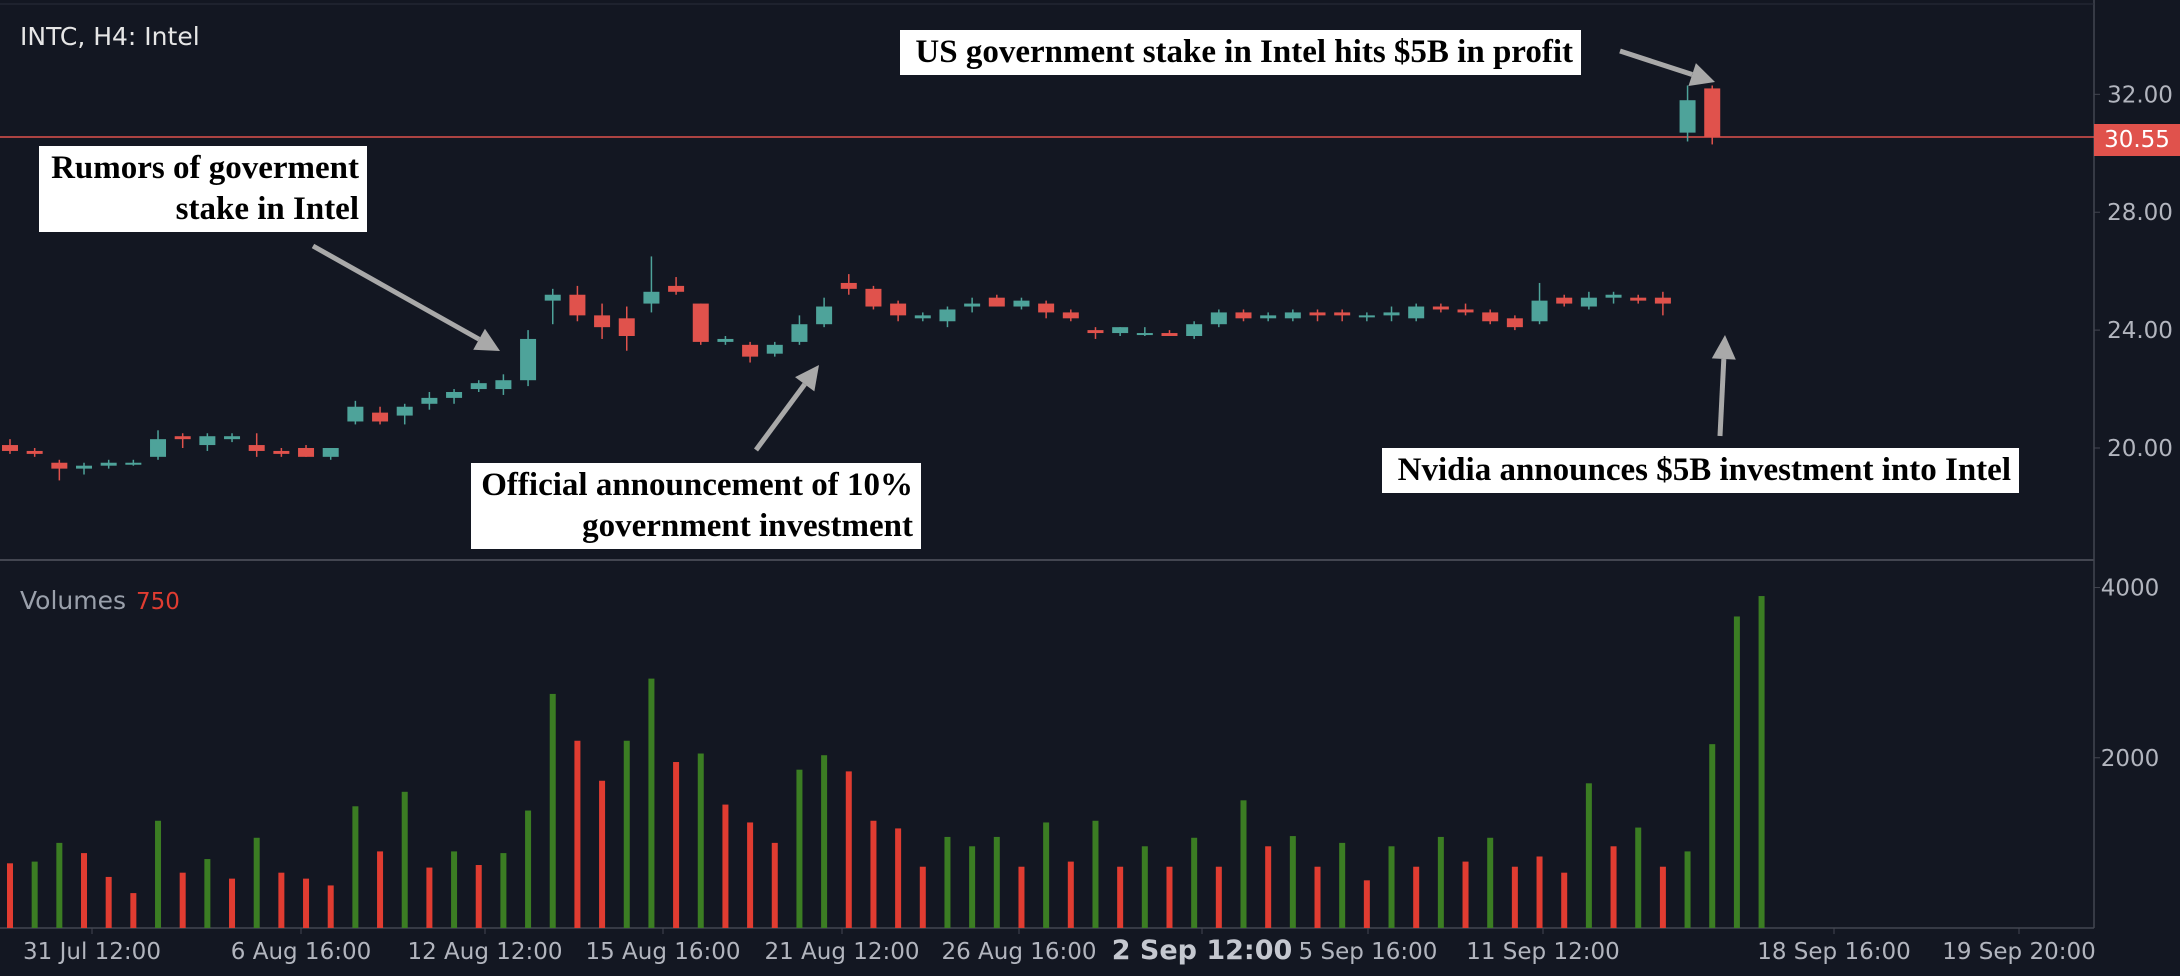 This screenshot has height=976, width=2180. Describe the element at coordinates (2126, 674) in the screenshot. I see `volume-axis: 4000 2000` at that location.